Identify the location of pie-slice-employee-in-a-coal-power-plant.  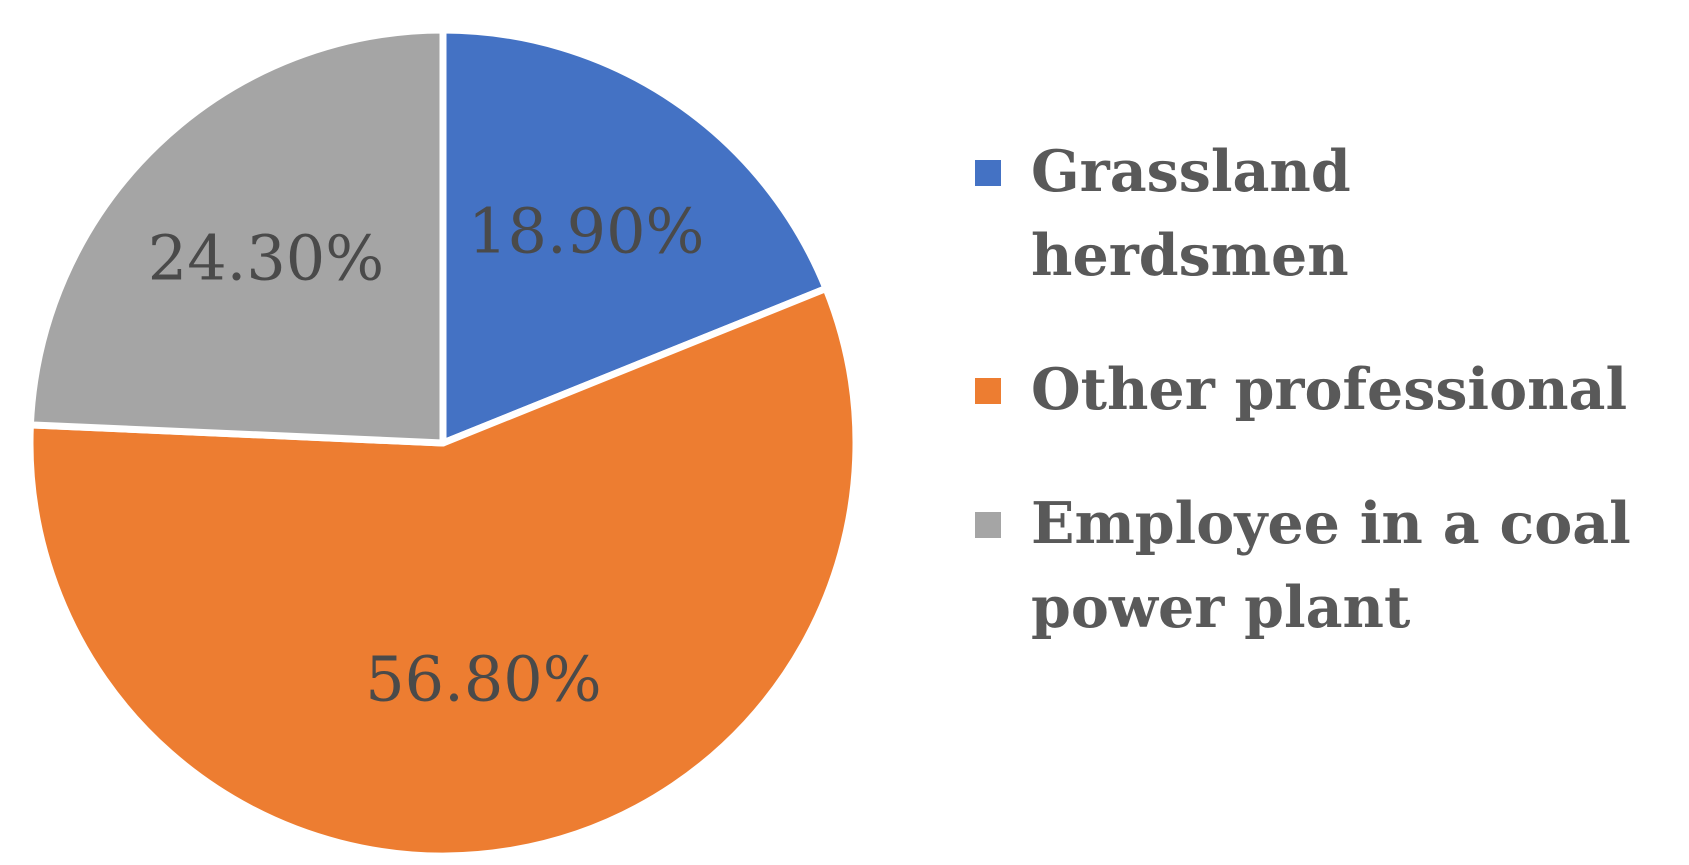
(236, 236).